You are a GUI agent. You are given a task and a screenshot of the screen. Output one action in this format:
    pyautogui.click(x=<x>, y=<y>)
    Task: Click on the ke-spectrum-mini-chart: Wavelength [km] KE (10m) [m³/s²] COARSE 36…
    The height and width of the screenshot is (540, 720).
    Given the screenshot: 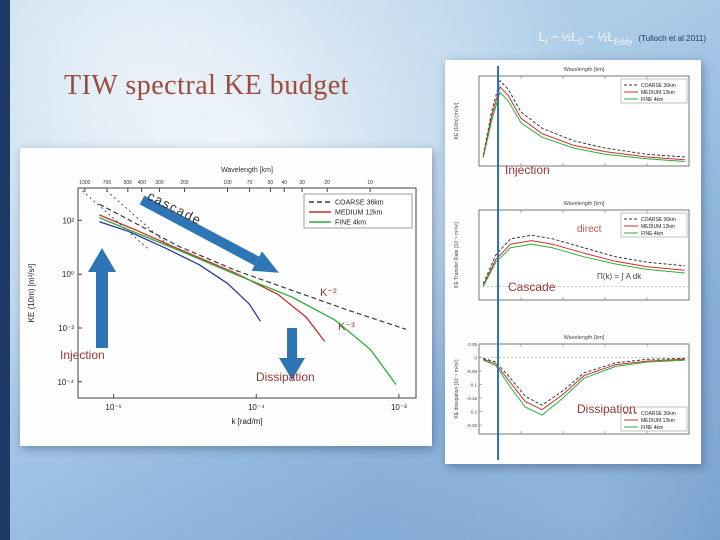 What is the action you would take?
    pyautogui.click(x=572, y=117)
    